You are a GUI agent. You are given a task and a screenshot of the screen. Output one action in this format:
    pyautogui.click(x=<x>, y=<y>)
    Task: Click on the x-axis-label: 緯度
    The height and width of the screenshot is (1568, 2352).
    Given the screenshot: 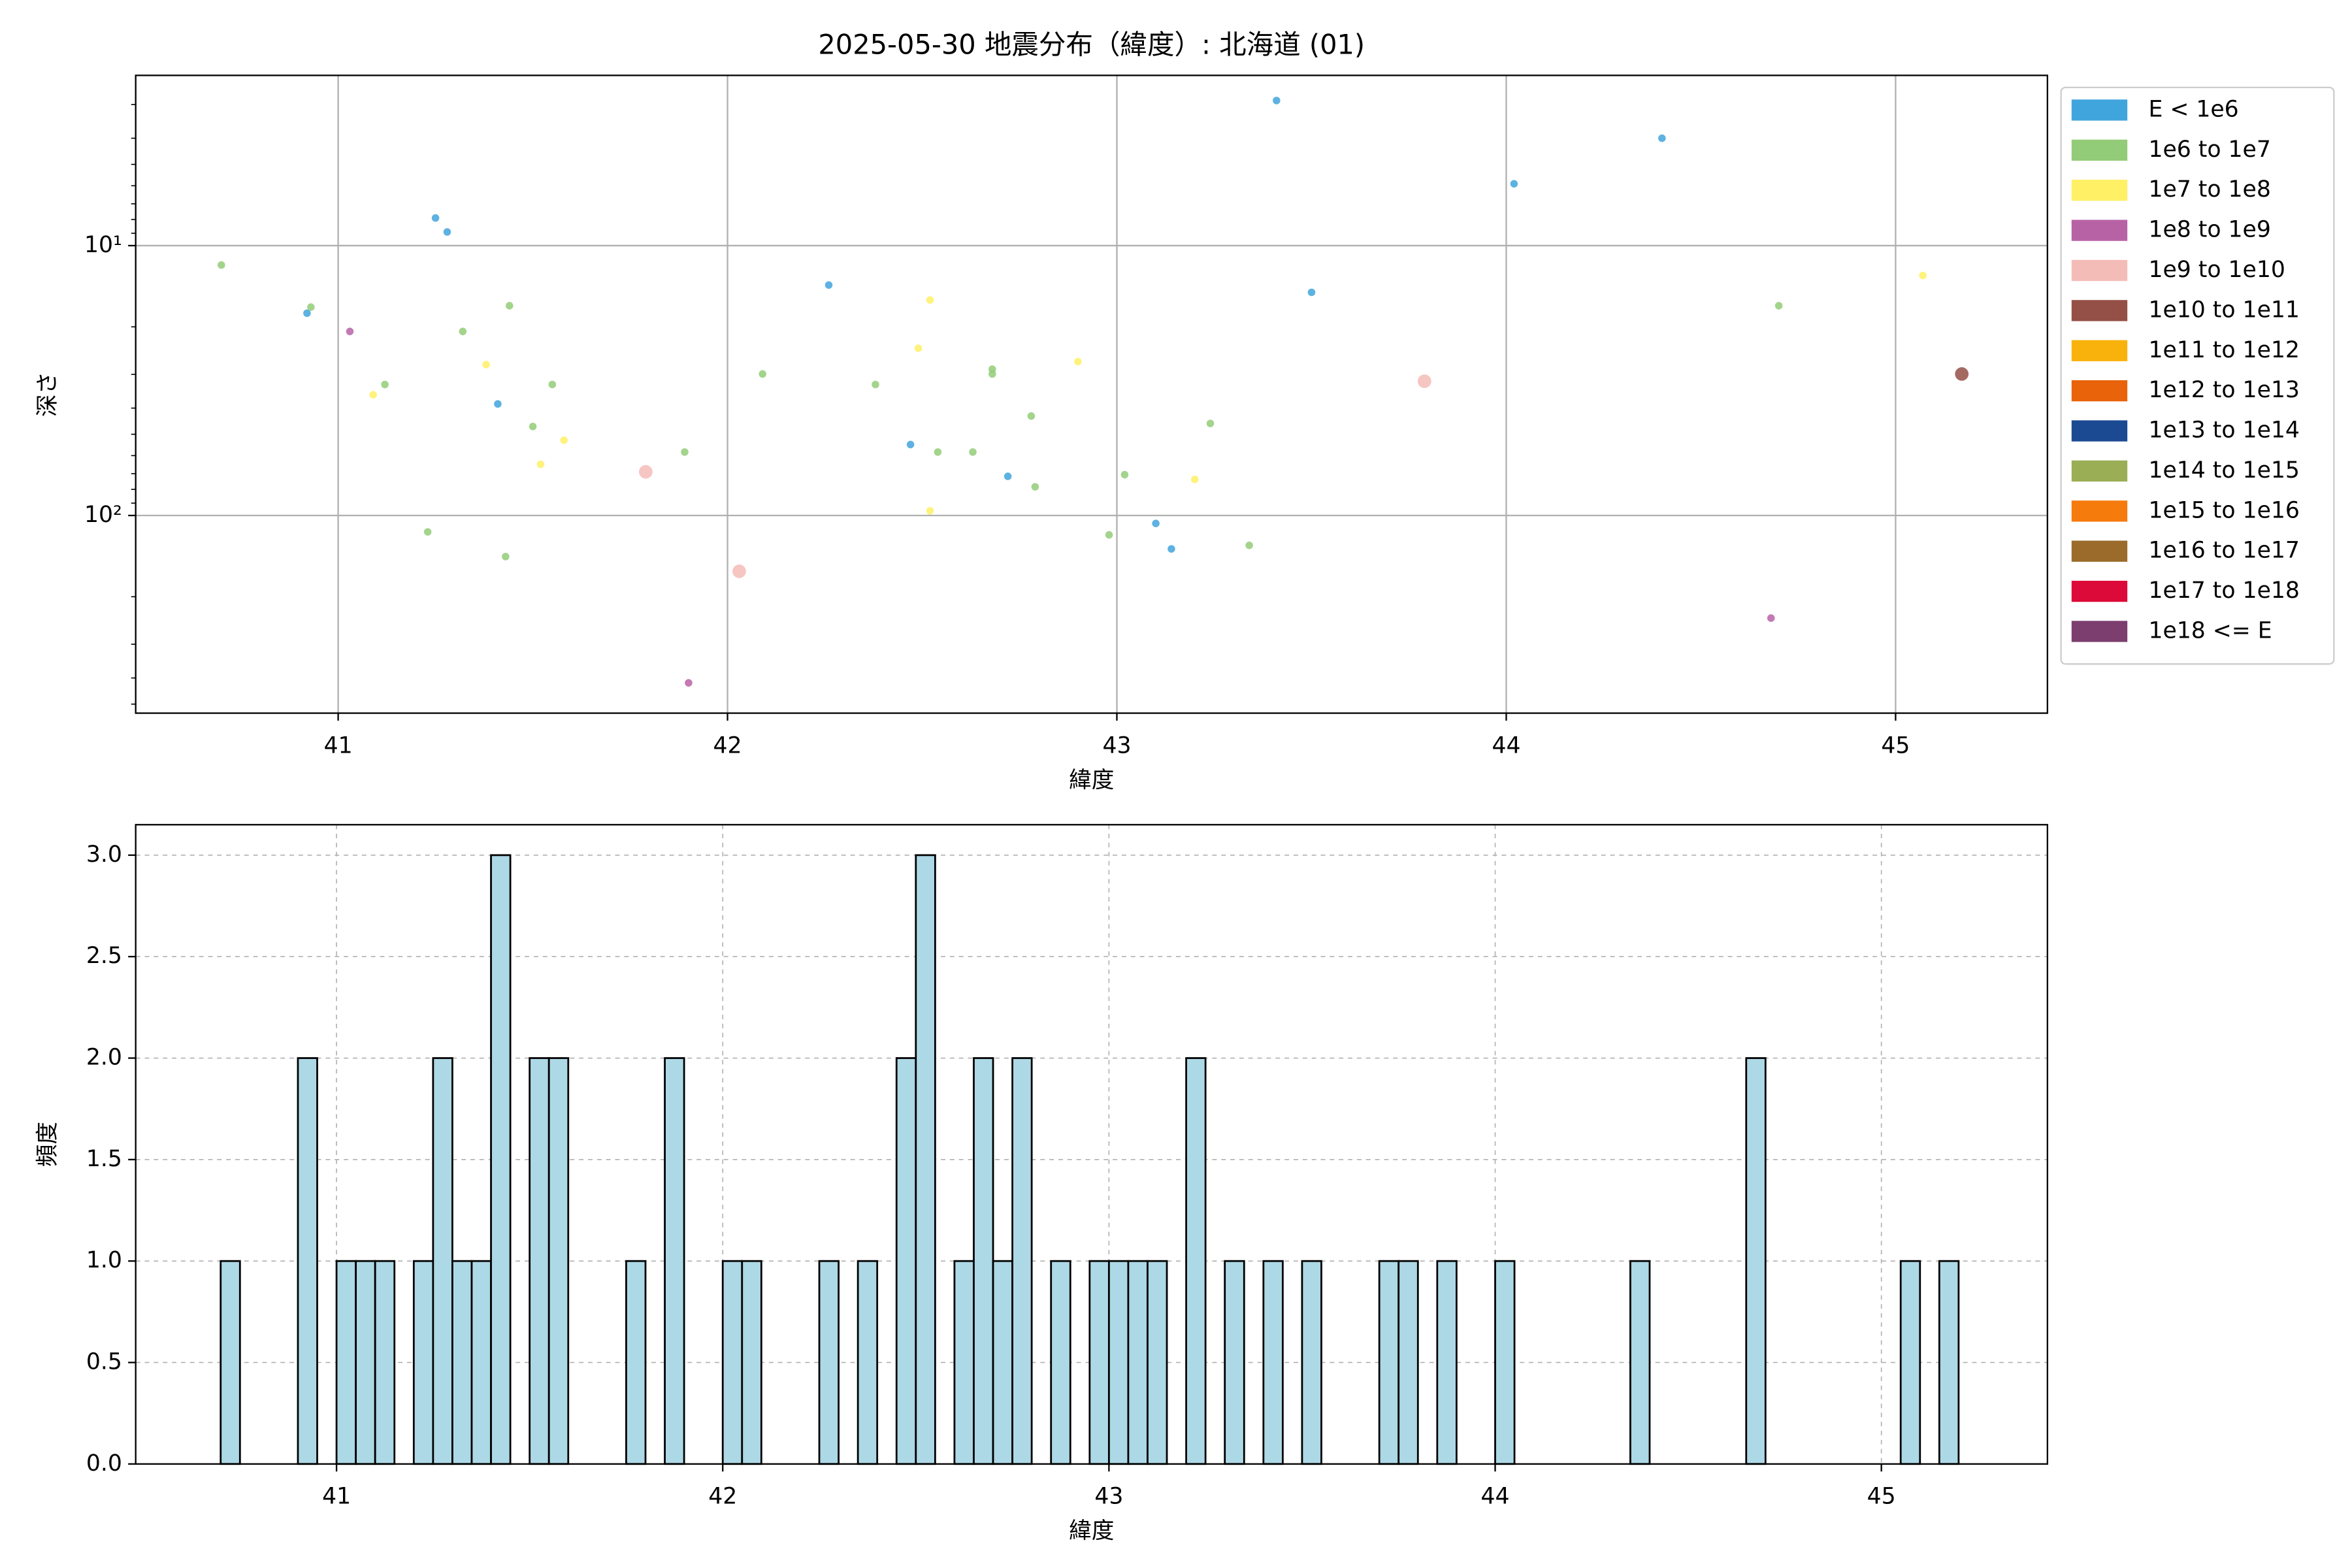 What is the action you would take?
    pyautogui.click(x=1091, y=780)
    